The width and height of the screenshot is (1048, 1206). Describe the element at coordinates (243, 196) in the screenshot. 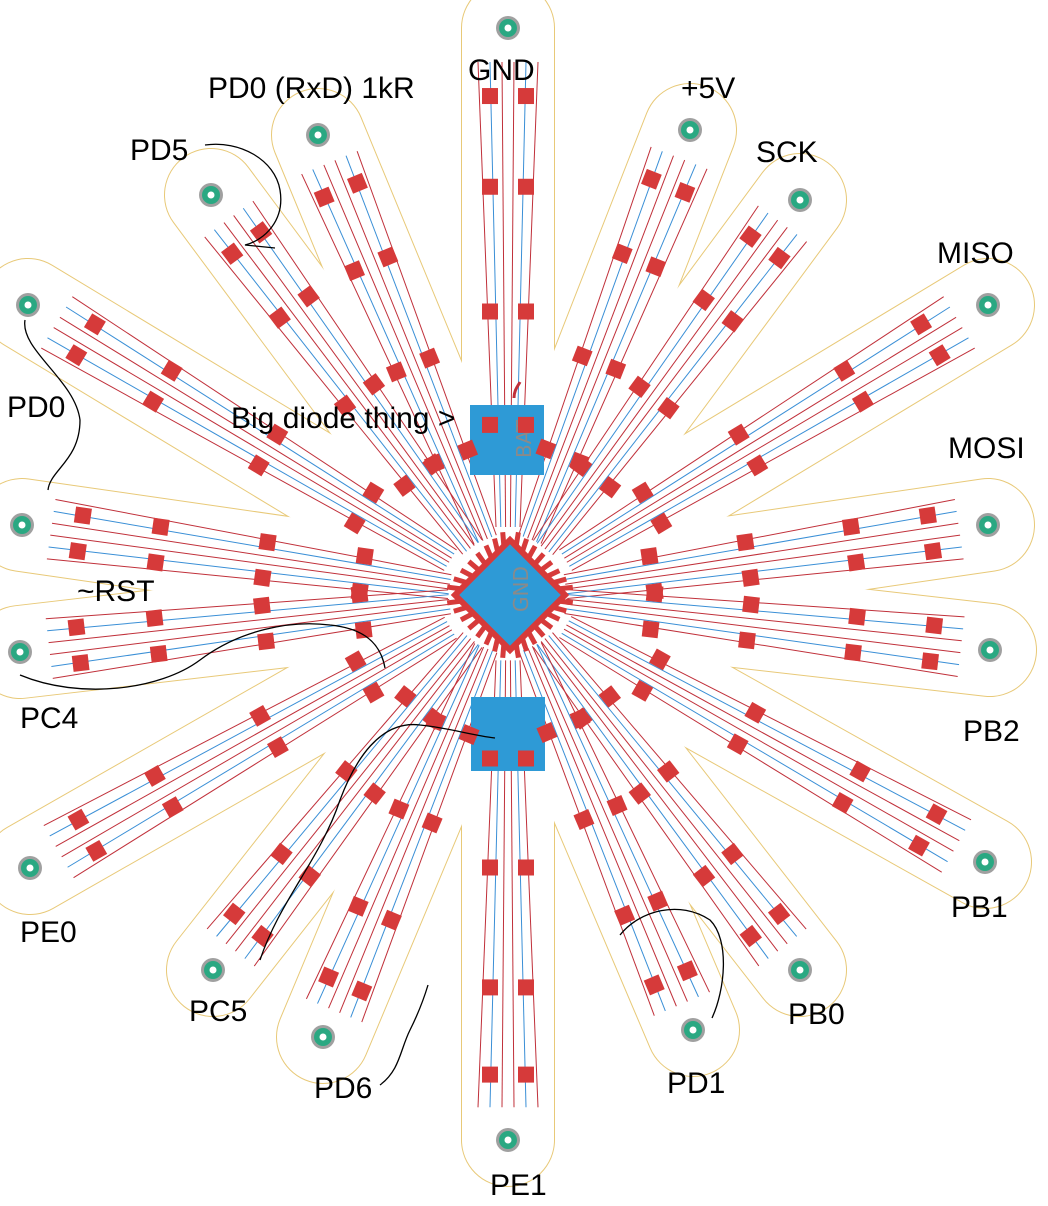

I see `wire-pd5` at that location.